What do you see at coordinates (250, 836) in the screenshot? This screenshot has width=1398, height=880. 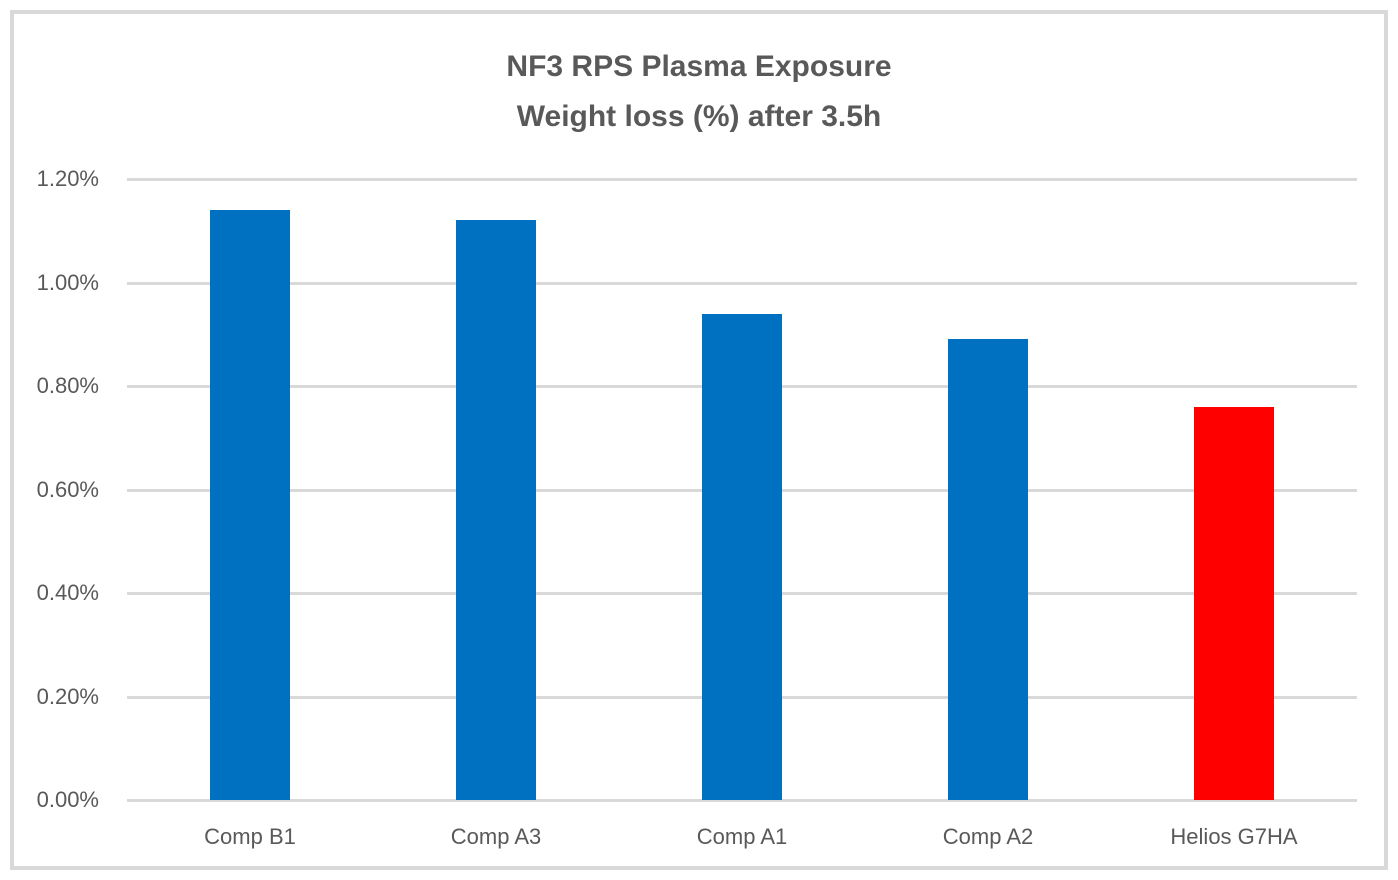 I see `x-axis-category-label-comp-b1: Comp B1` at bounding box center [250, 836].